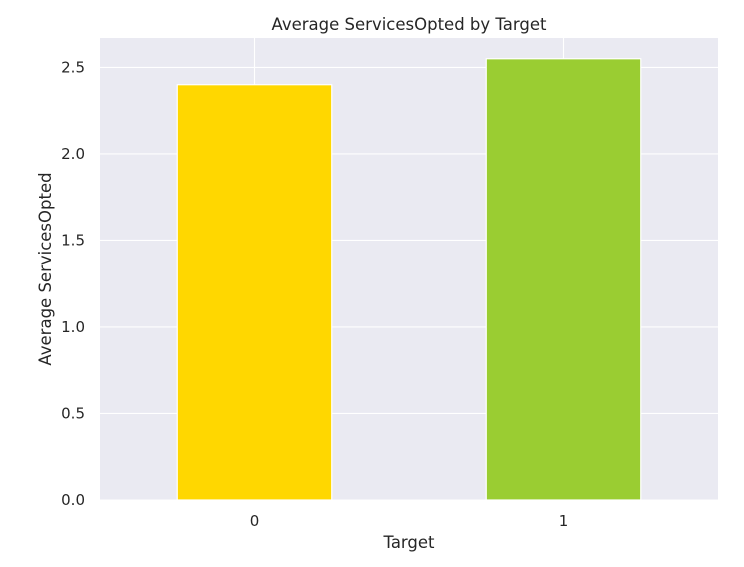 Image resolution: width=744 pixels, height=567 pixels. Describe the element at coordinates (73, 413) in the screenshot. I see `y-tick-label: 0.5` at that location.